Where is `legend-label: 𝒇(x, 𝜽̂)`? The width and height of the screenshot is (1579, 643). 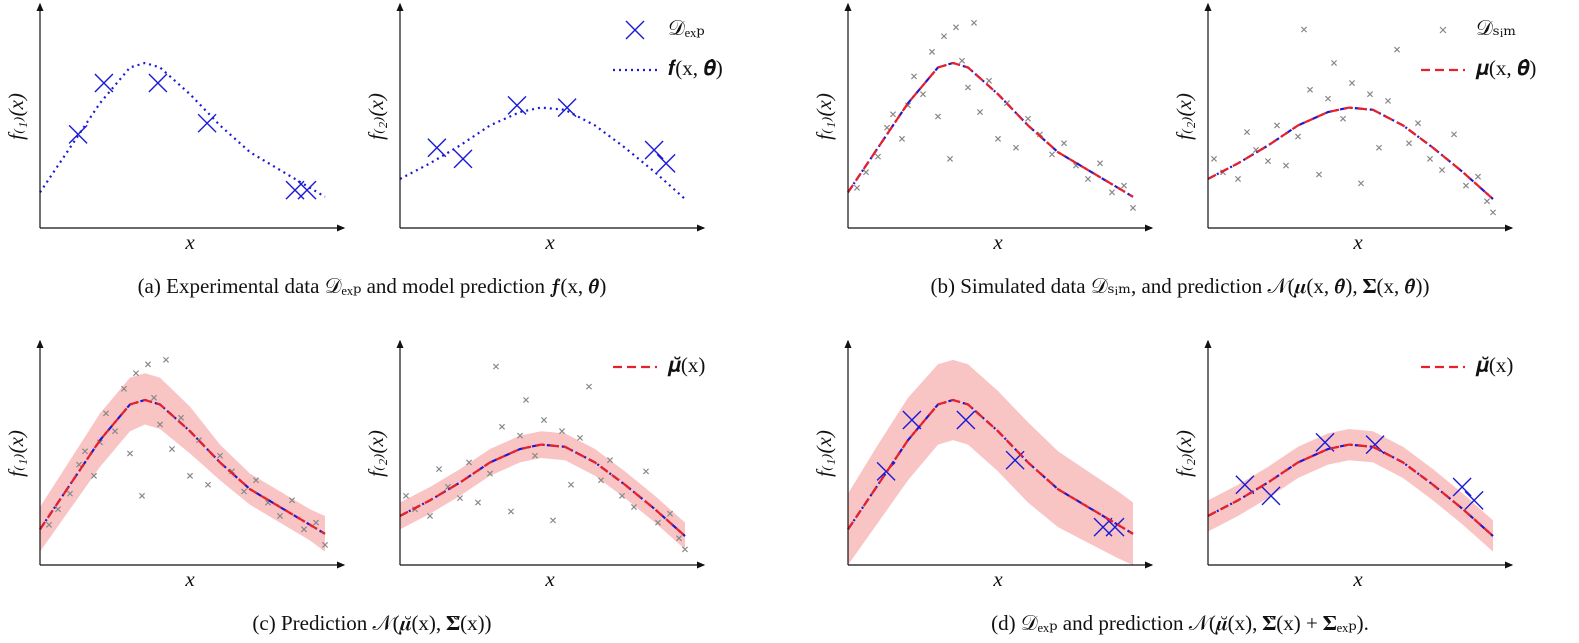
legend-label: 𝒇(x, 𝜽̂) is located at coordinates (695, 68).